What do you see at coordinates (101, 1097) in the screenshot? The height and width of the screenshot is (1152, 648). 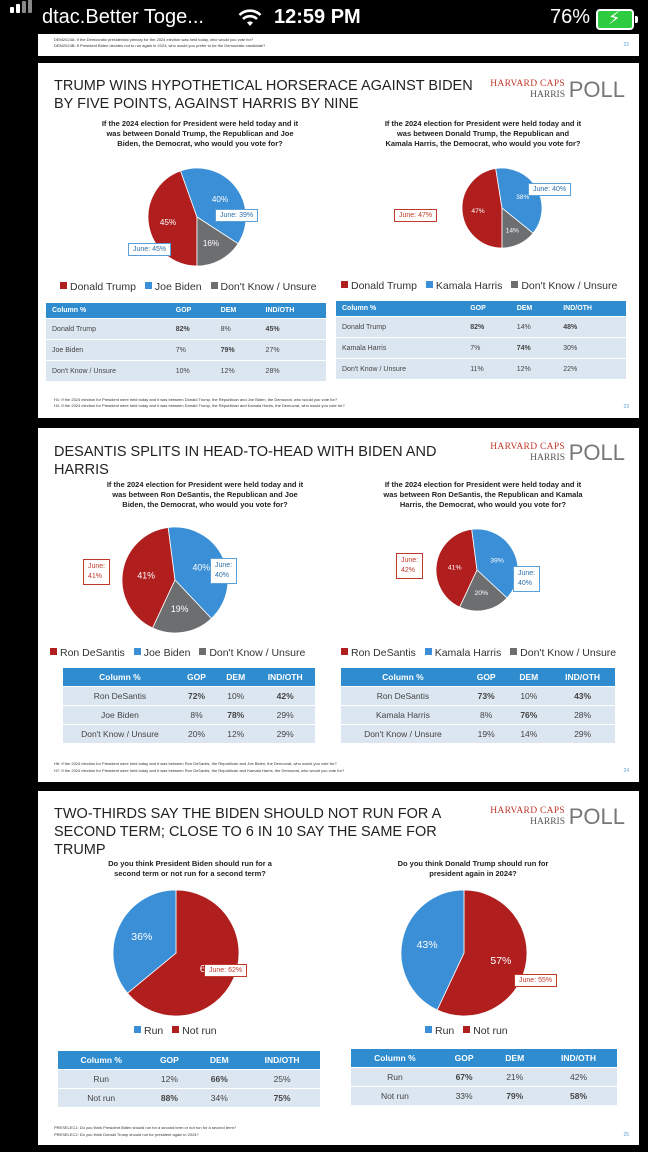 I see `table-cell: Not run` at bounding box center [101, 1097].